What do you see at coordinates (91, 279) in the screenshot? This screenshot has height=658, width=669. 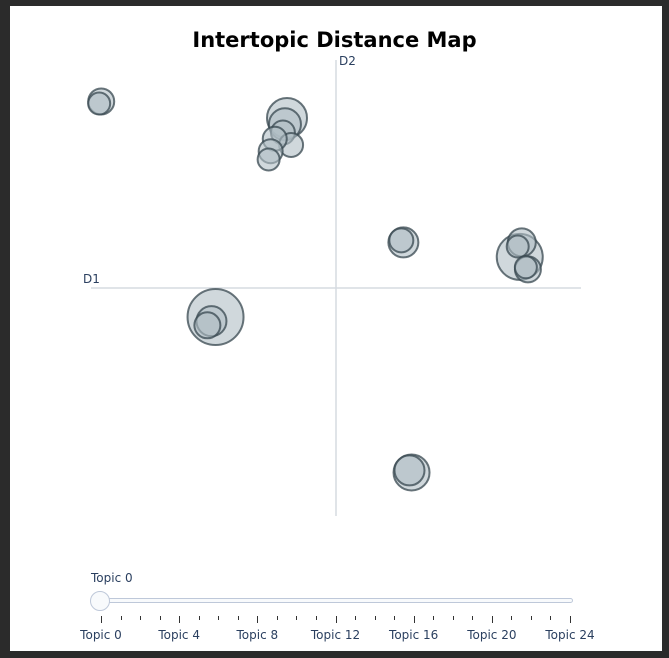 I see `d1-axis-label: D1` at bounding box center [91, 279].